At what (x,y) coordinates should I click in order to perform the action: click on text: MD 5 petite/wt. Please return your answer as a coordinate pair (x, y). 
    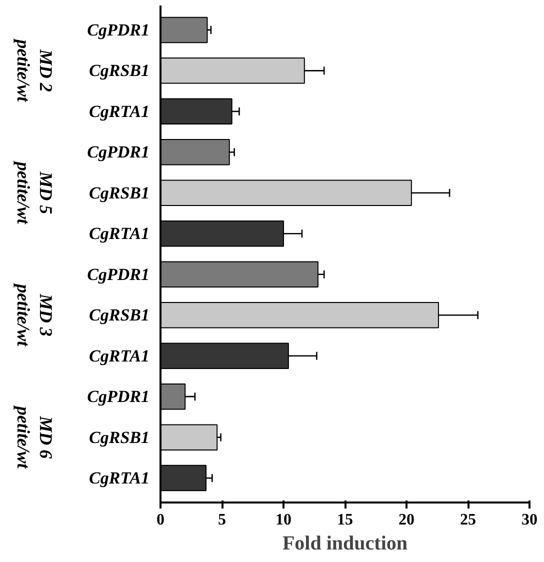
    Looking at the image, I should click on (34, 192).